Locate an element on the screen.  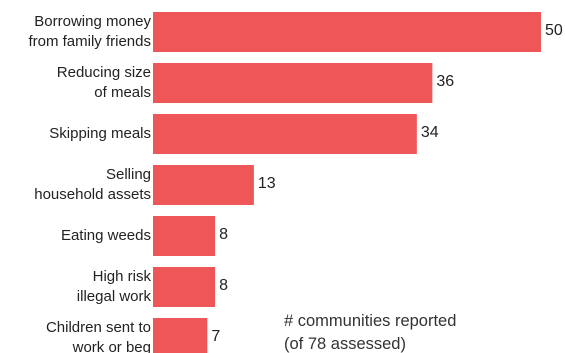
category-label-4: Eating weeds is located at coordinates (106, 235).